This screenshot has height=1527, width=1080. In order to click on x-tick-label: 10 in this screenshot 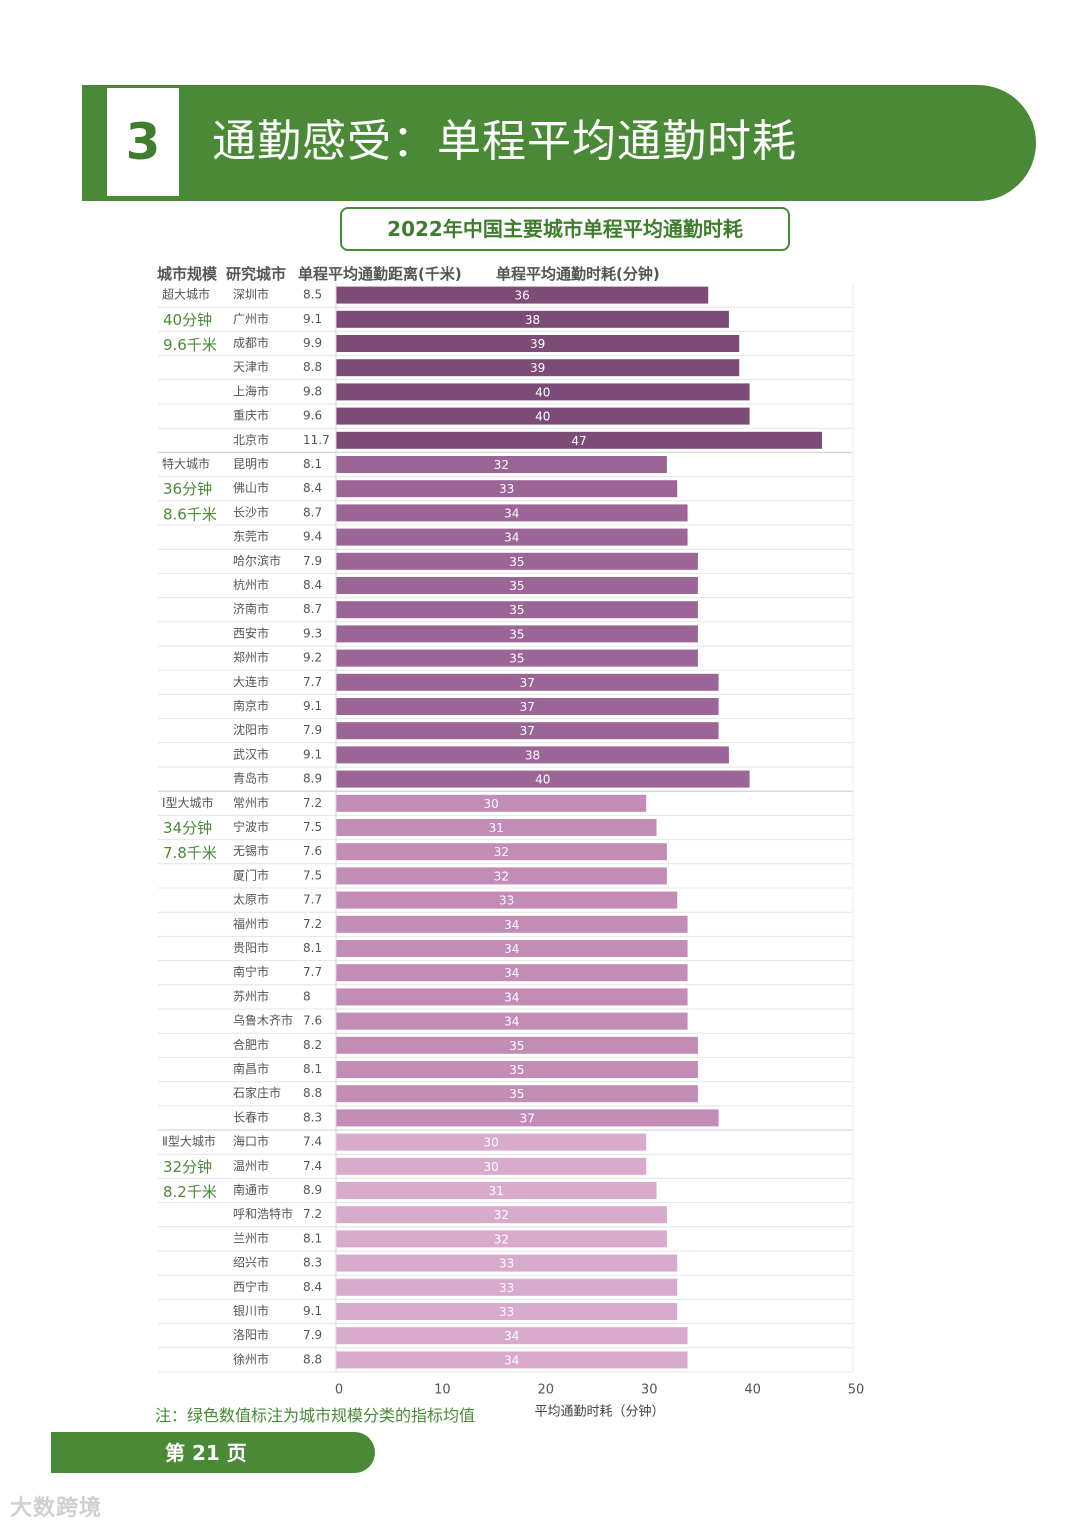, I will do `click(442, 1390)`.